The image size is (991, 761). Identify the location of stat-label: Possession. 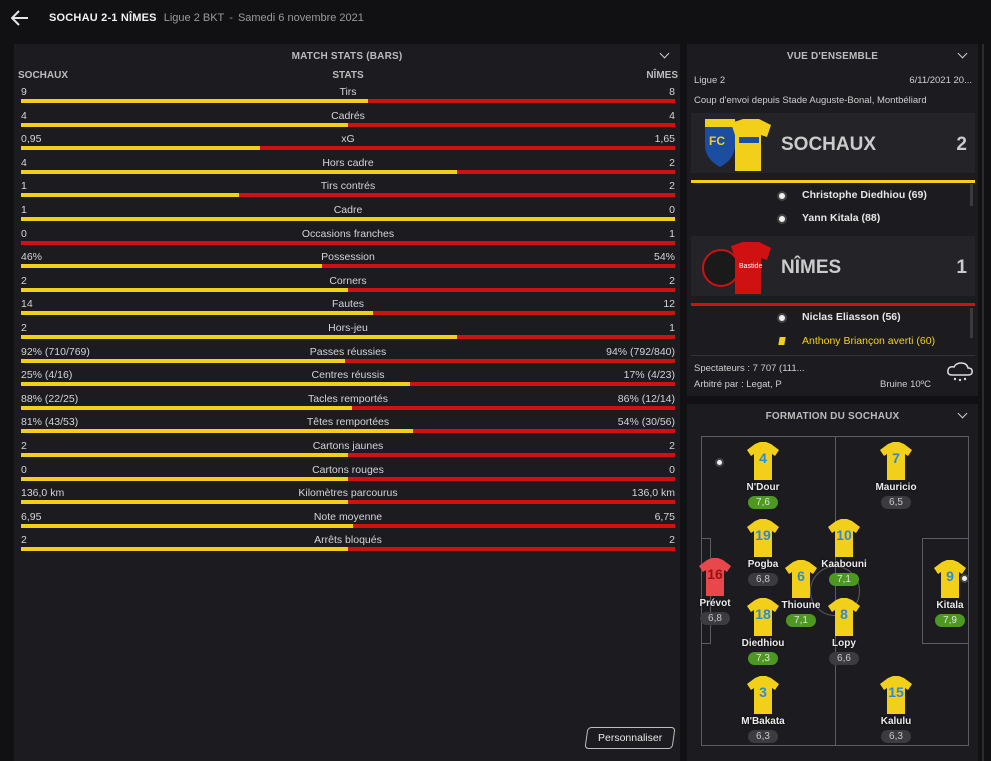
(348, 257).